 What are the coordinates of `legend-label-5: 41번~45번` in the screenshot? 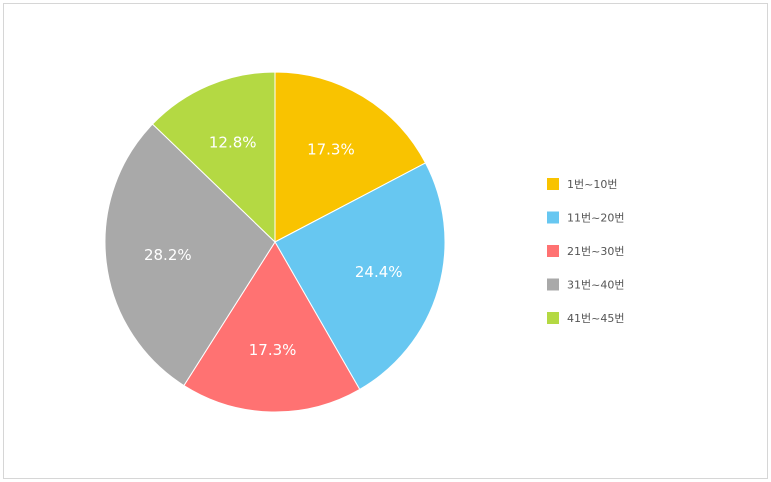 It's located at (595, 318).